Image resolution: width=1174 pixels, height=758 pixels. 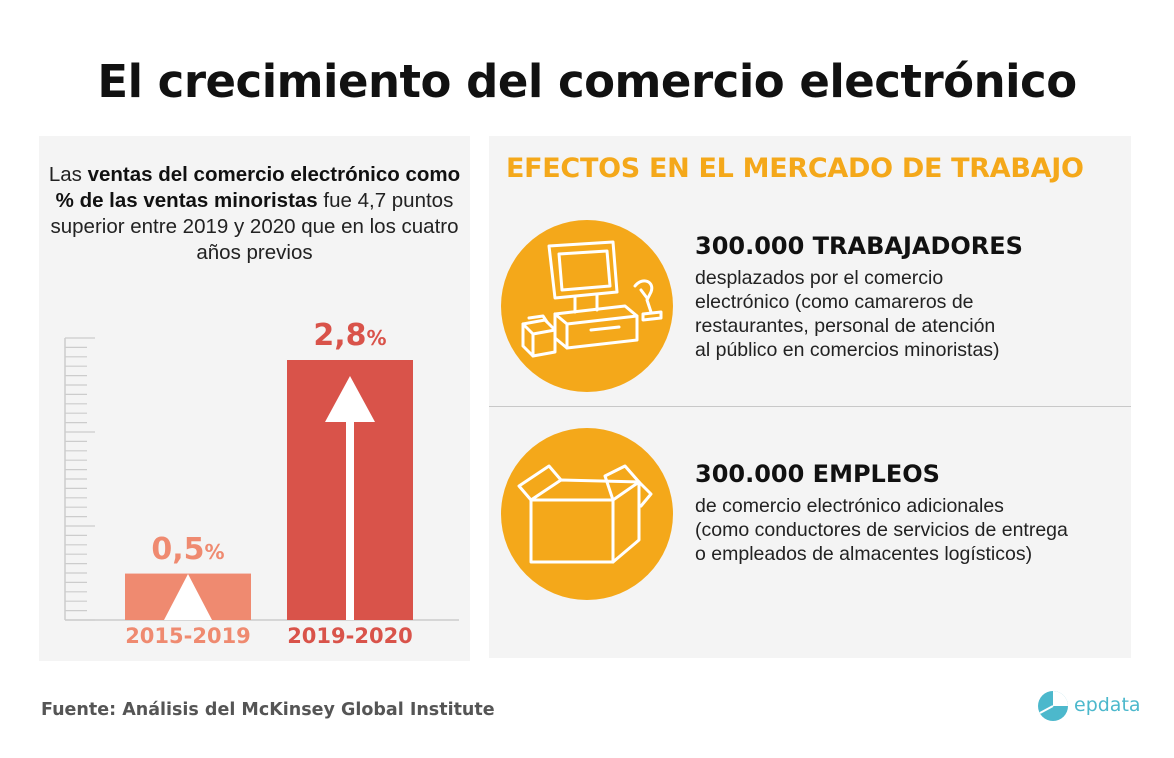 I want to click on bar-value-label: 0,5%, so click(x=188, y=549).